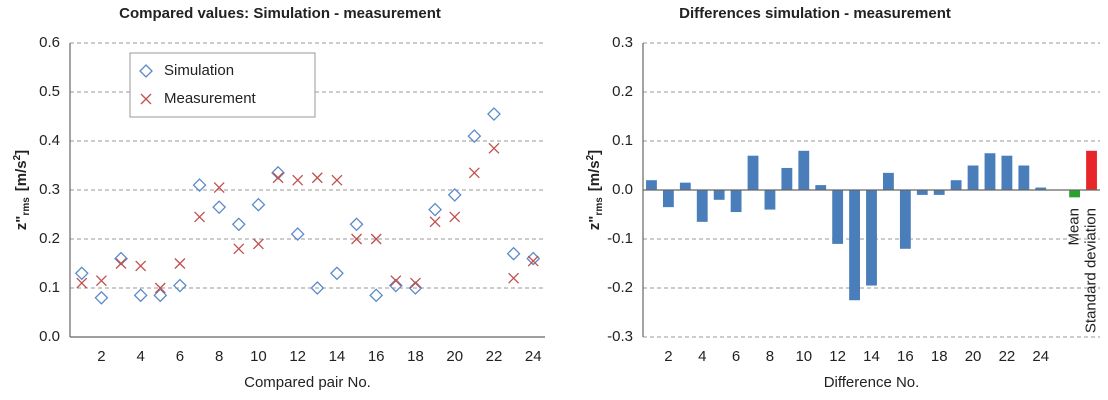 This screenshot has height=400, width=1108. What do you see at coordinates (222, 85) in the screenshot?
I see `legend-box` at bounding box center [222, 85].